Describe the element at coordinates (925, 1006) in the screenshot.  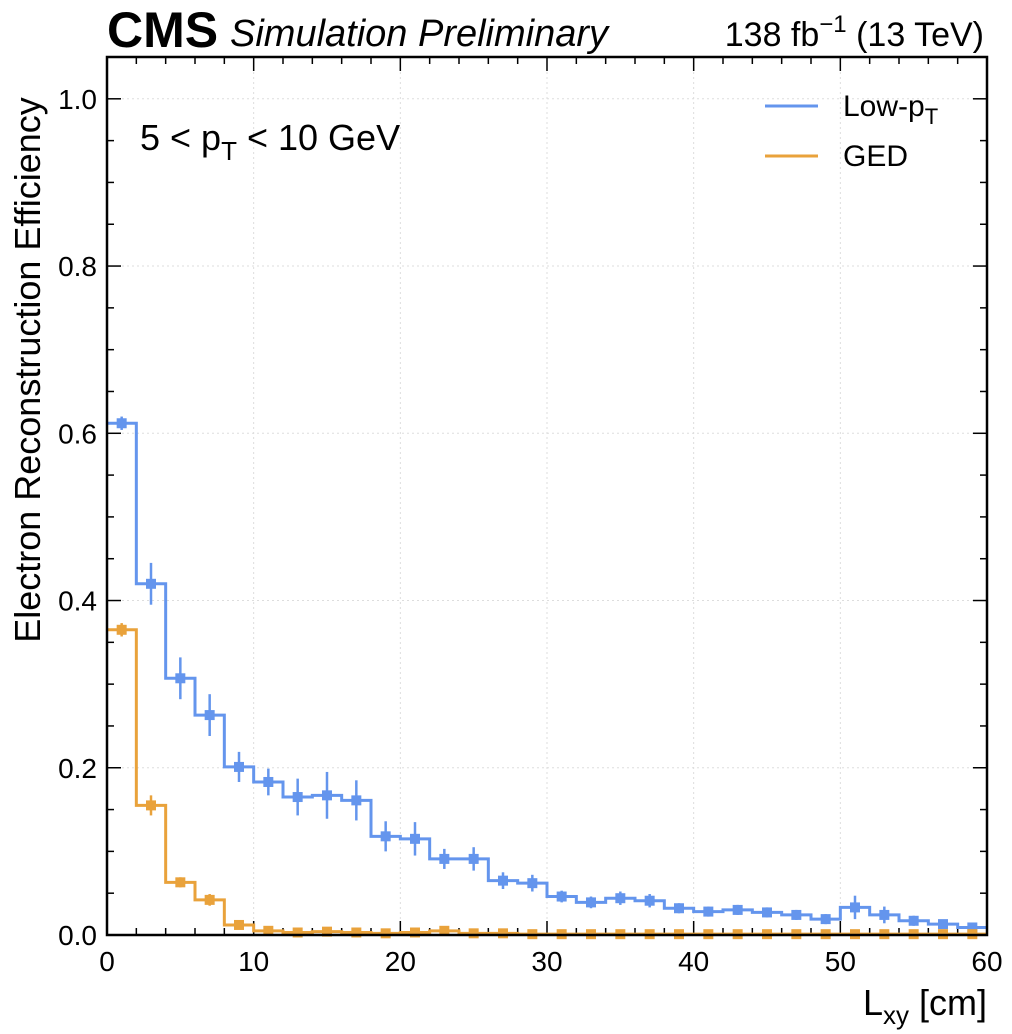
I see `x-axis-label: Lxy [cm]` at that location.